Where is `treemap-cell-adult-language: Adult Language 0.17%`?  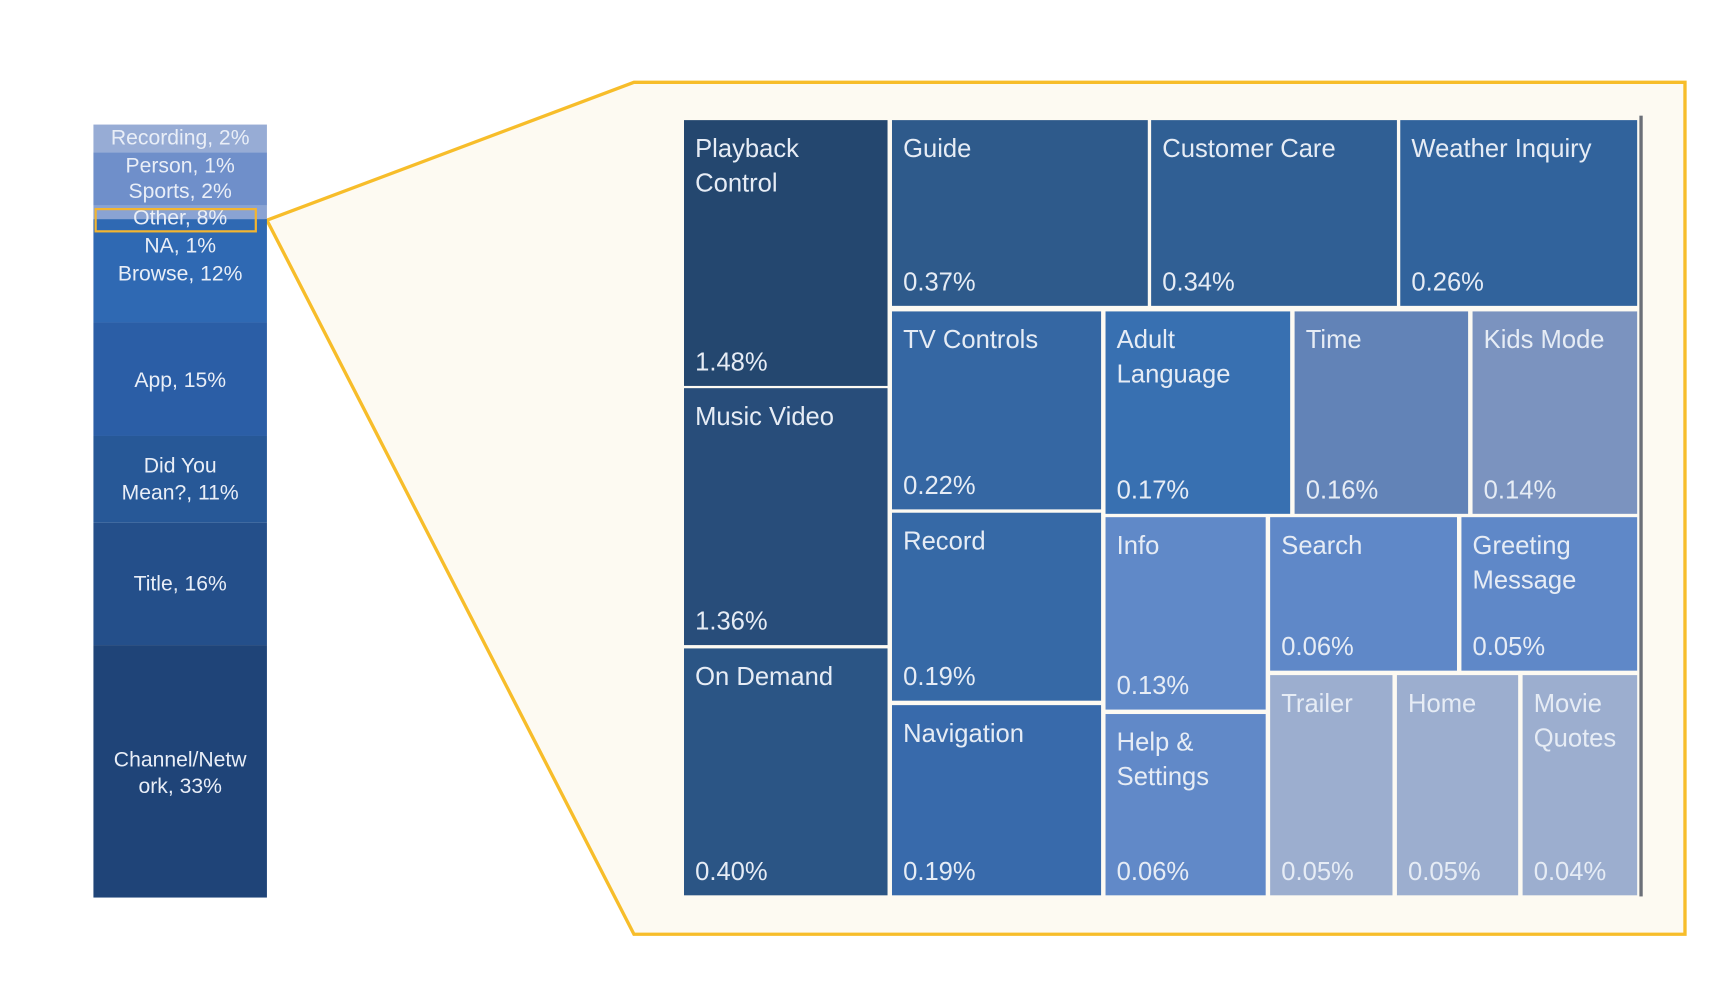 treemap-cell-adult-language: Adult Language 0.17% is located at coordinates (1198, 412).